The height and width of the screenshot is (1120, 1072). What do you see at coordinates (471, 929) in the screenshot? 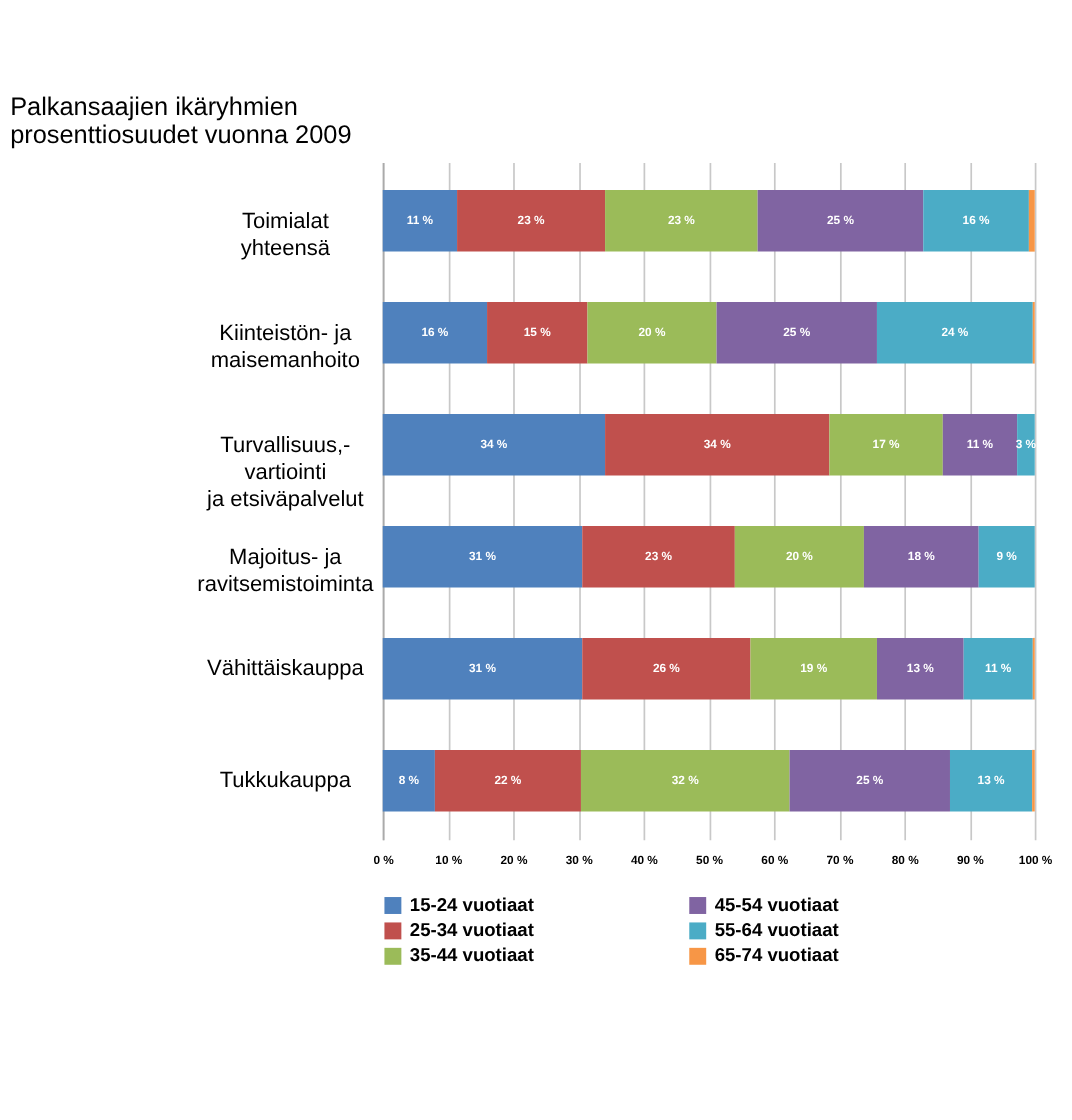
I see `legend-label: 25-34 vuotiaat` at bounding box center [471, 929].